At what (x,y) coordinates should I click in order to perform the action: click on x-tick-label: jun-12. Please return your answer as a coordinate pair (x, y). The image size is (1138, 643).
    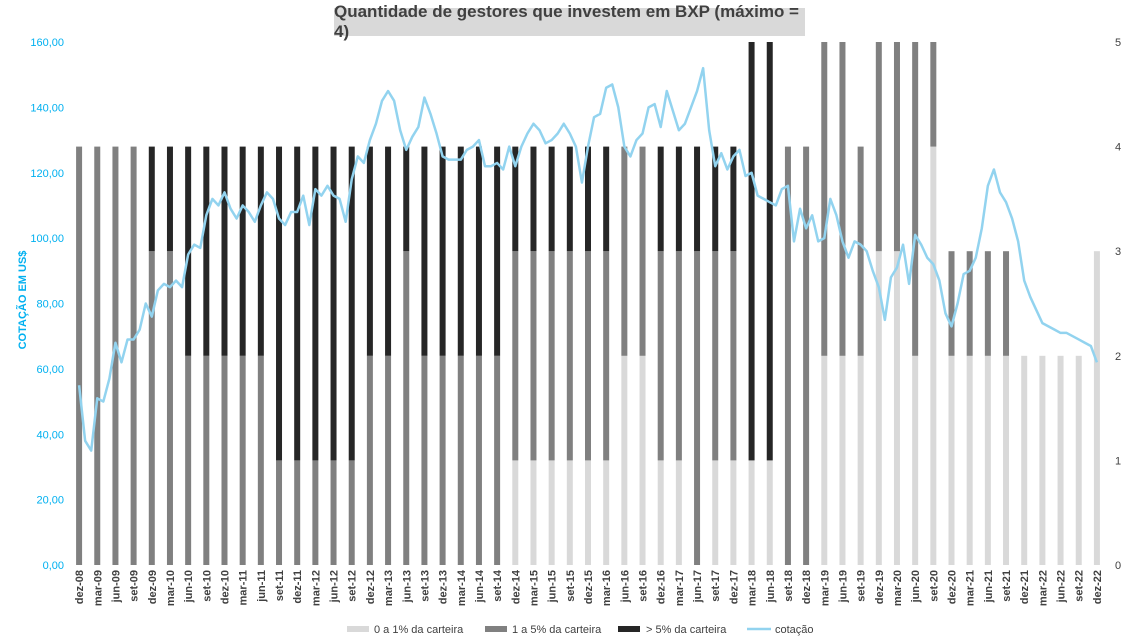
    Looking at the image, I should click on (335, 586).